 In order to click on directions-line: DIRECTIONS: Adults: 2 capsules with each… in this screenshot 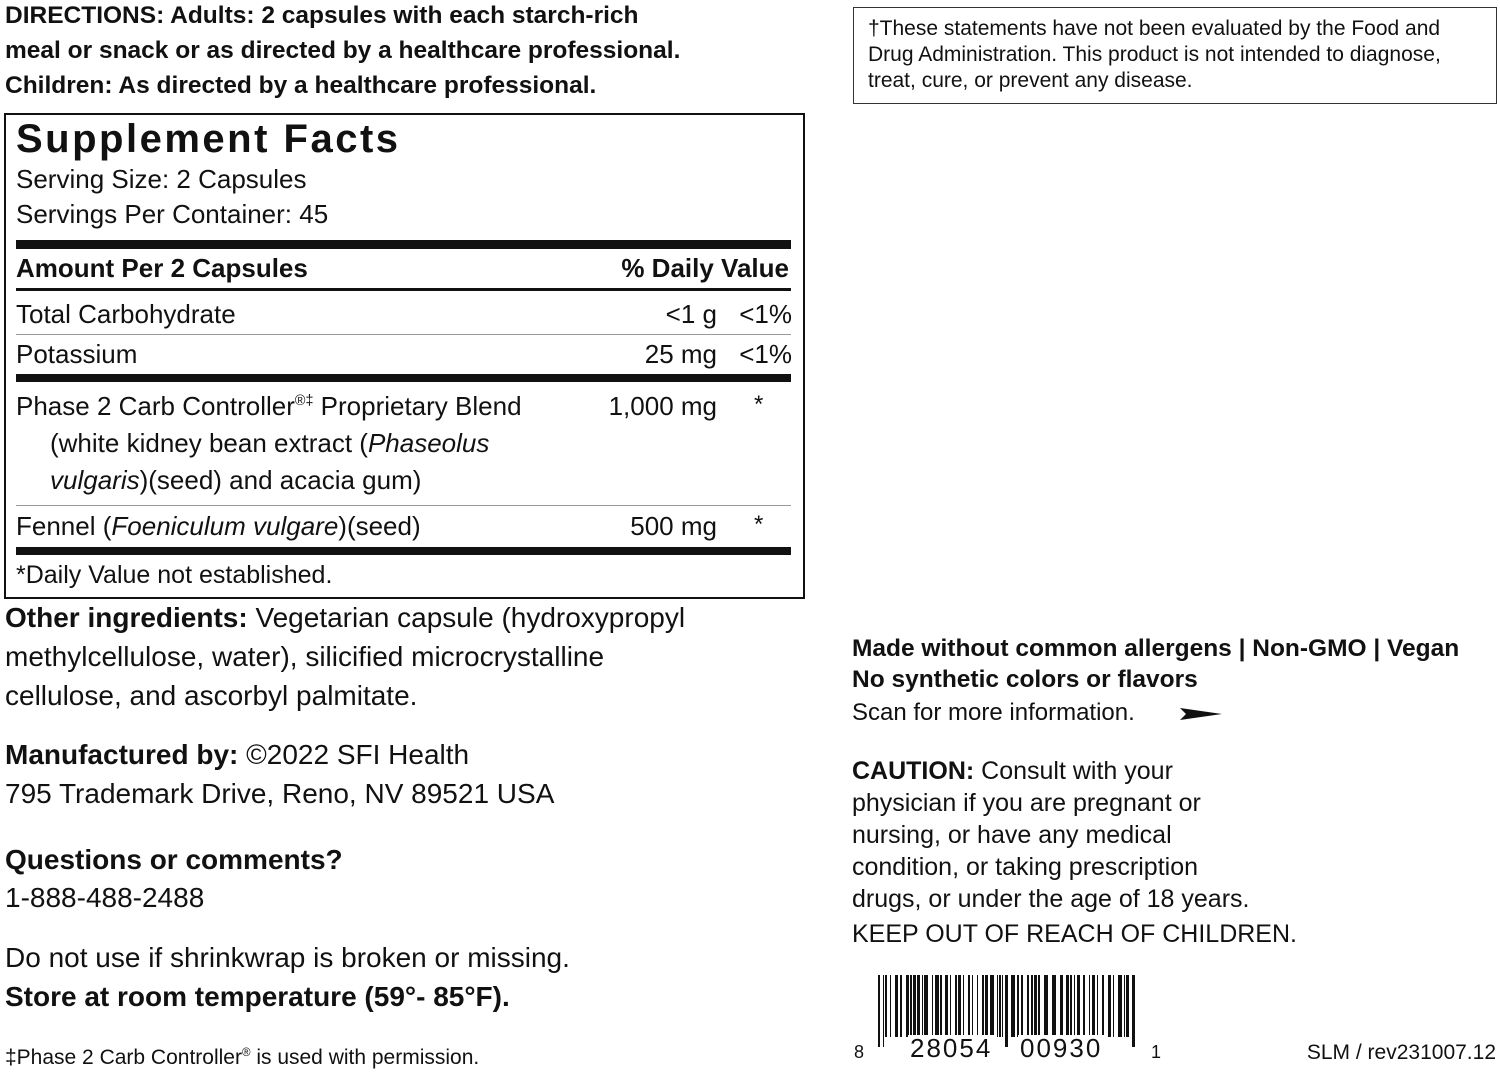, I will do `click(322, 15)`.